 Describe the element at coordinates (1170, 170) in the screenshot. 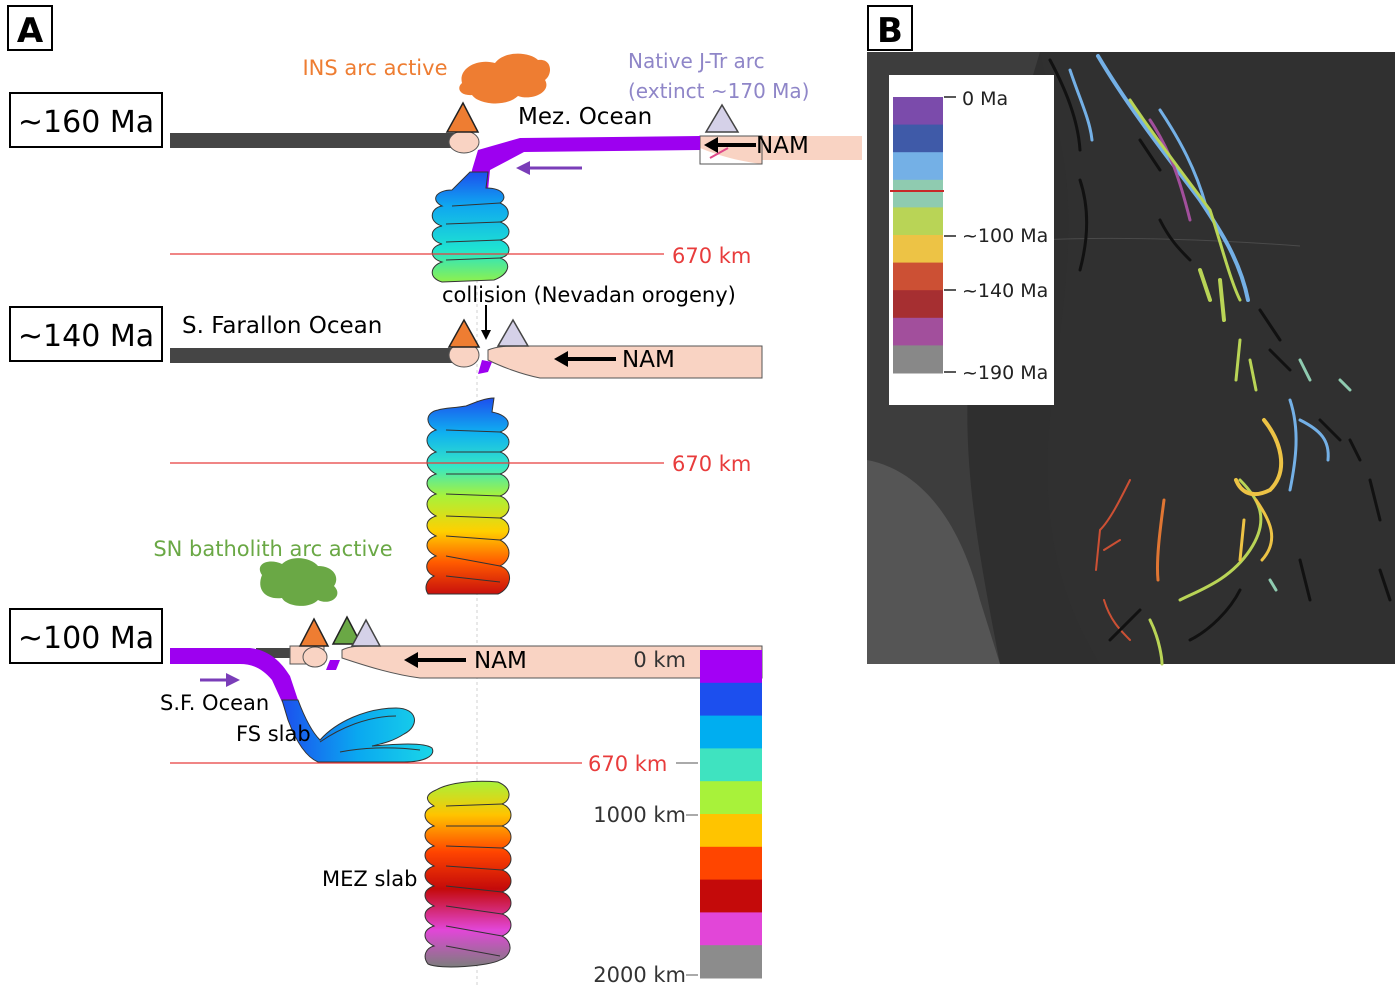

I see `fault-purple` at that location.